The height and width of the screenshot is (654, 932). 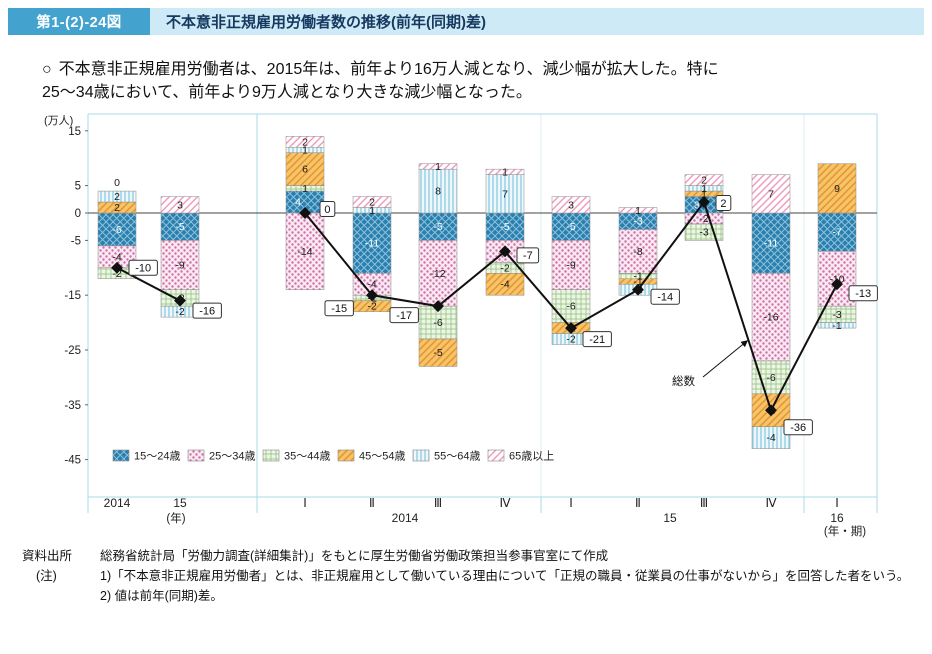 I want to click on summary-line-2: 25〜34歳において、前年より9万人減となり大きな減少幅となった。, so click(x=287, y=93).